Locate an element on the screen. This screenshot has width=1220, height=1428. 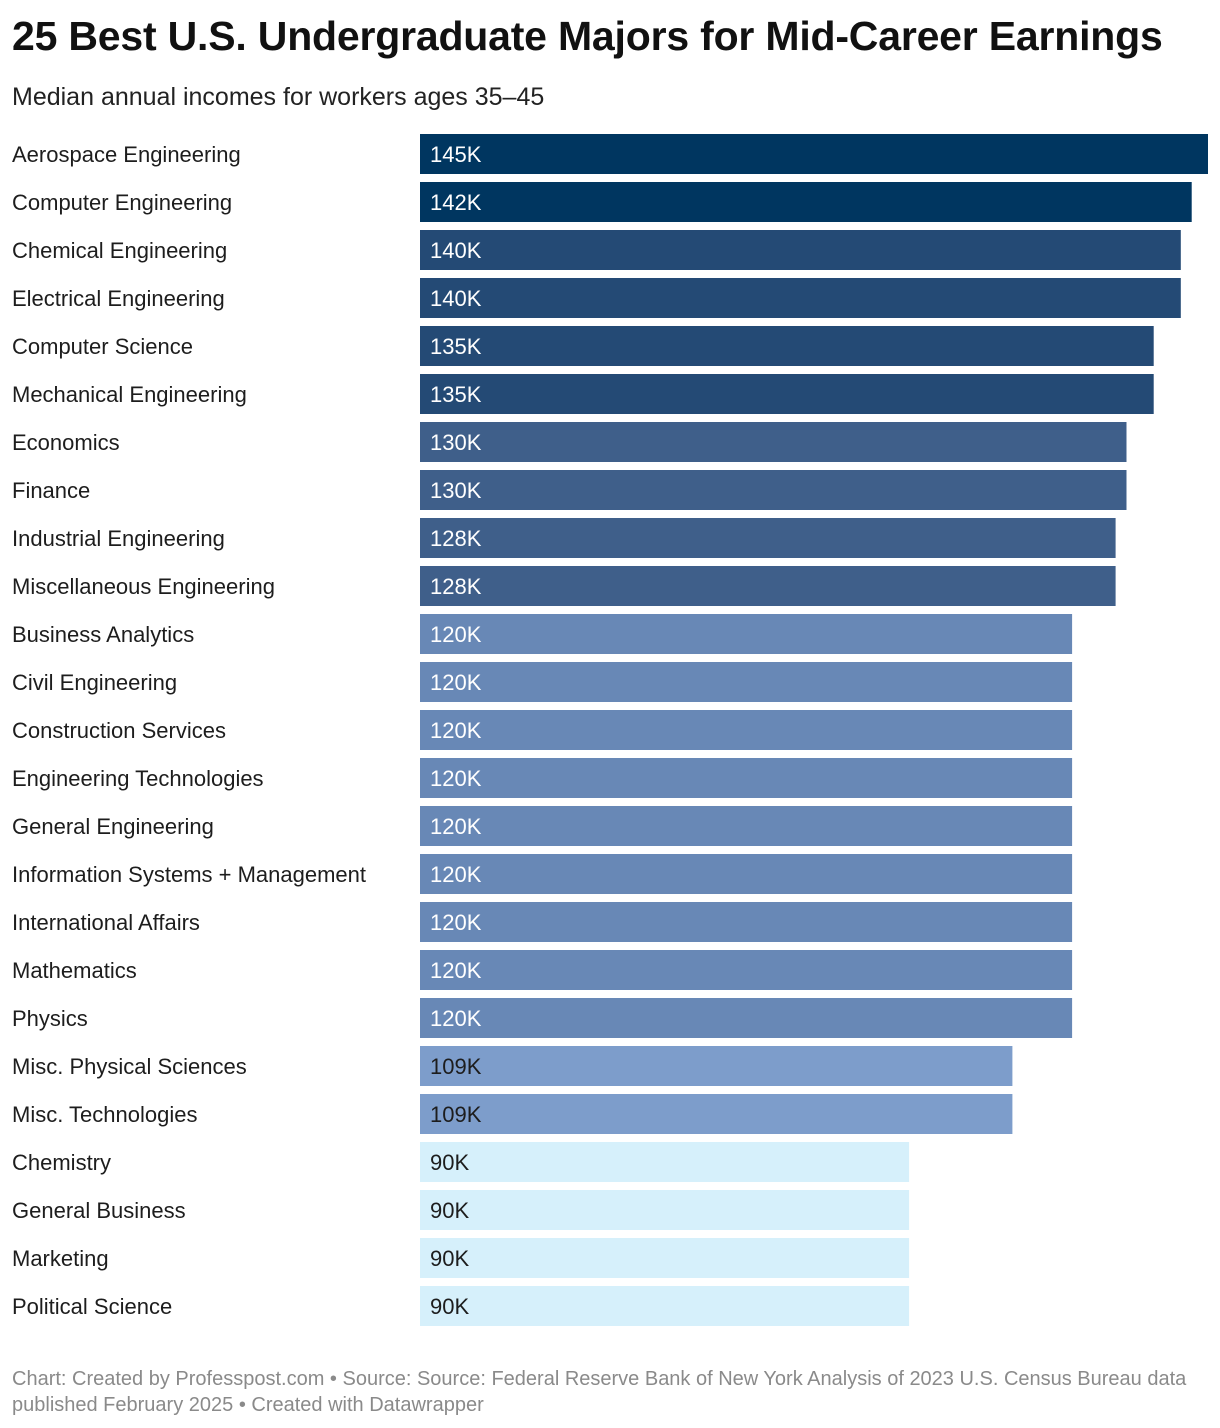
category-label: International Affairs is located at coordinates (106, 922).